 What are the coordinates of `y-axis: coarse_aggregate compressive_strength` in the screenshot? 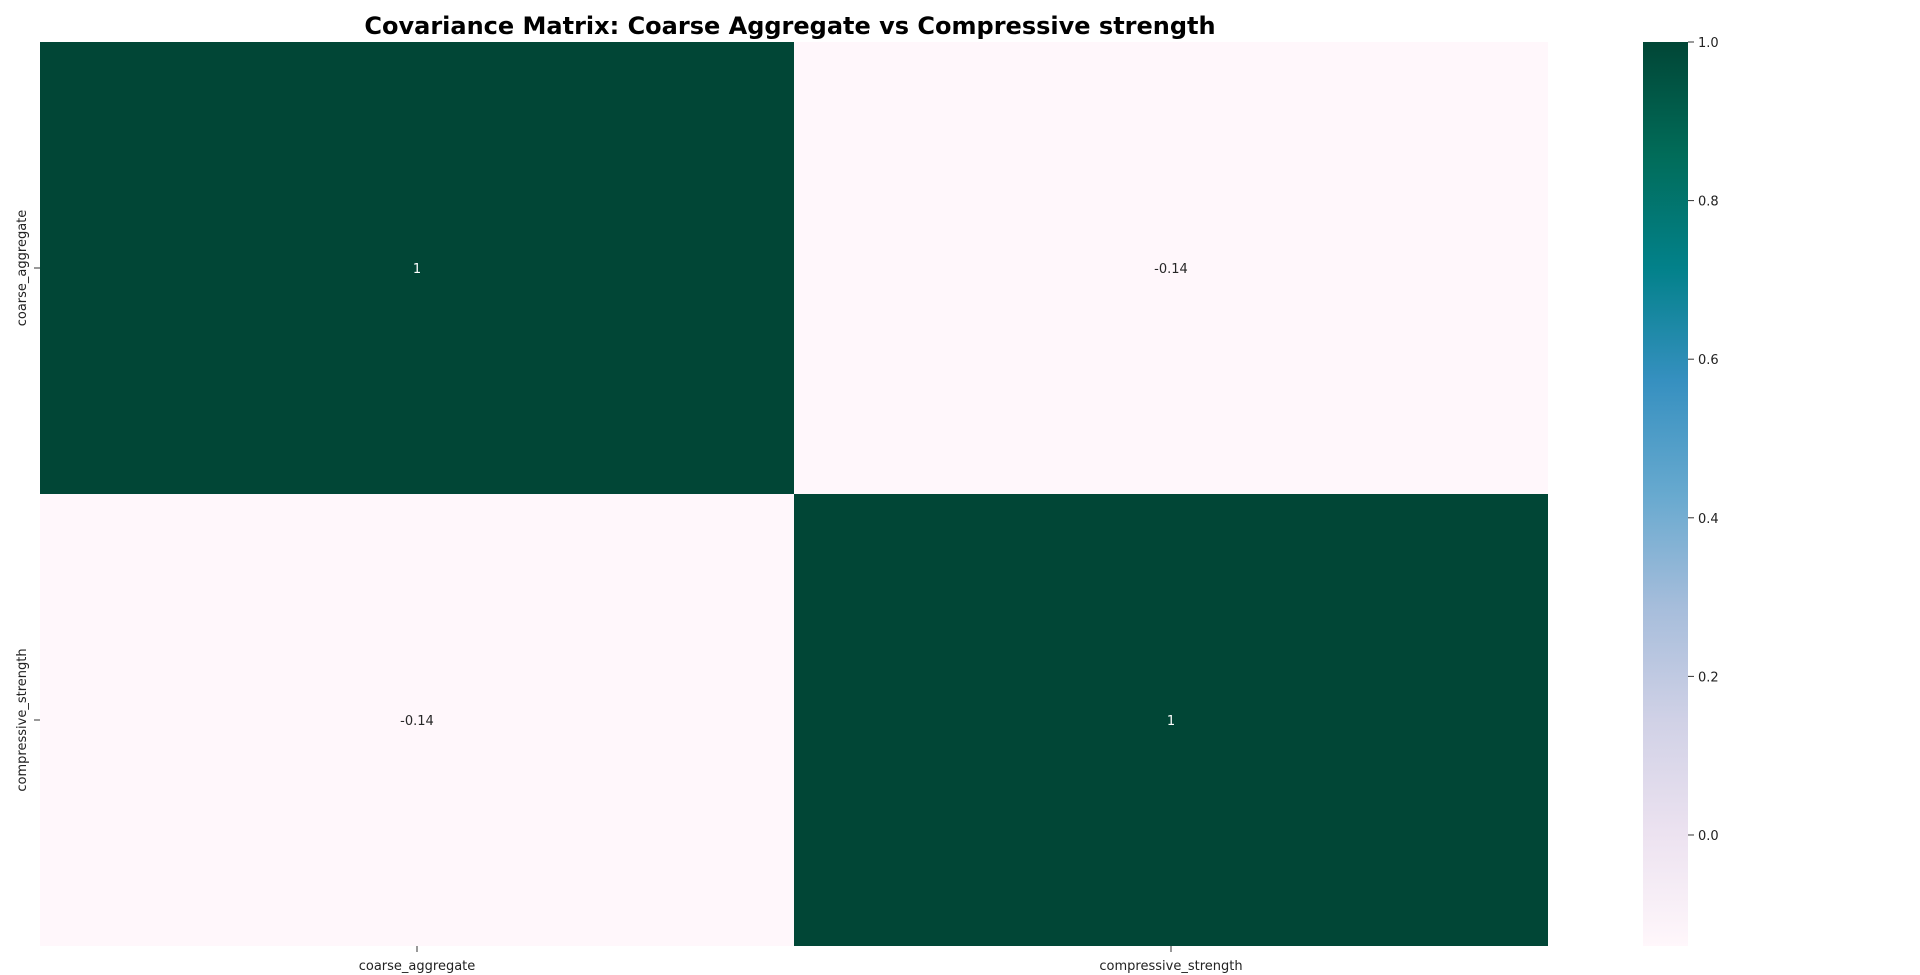 It's located at (27, 501).